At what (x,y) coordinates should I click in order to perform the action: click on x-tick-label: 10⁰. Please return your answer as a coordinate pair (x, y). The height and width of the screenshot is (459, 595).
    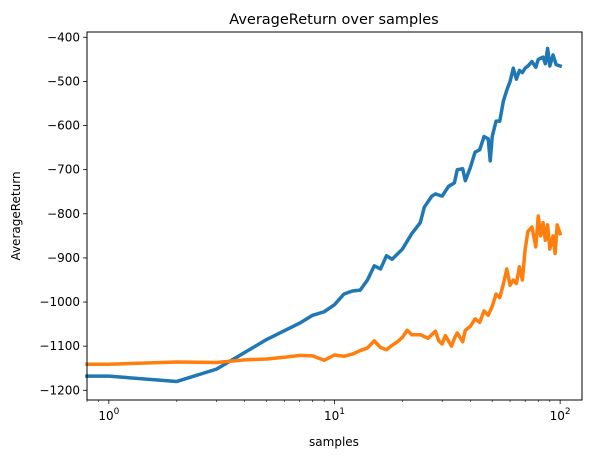
    Looking at the image, I should click on (108, 415).